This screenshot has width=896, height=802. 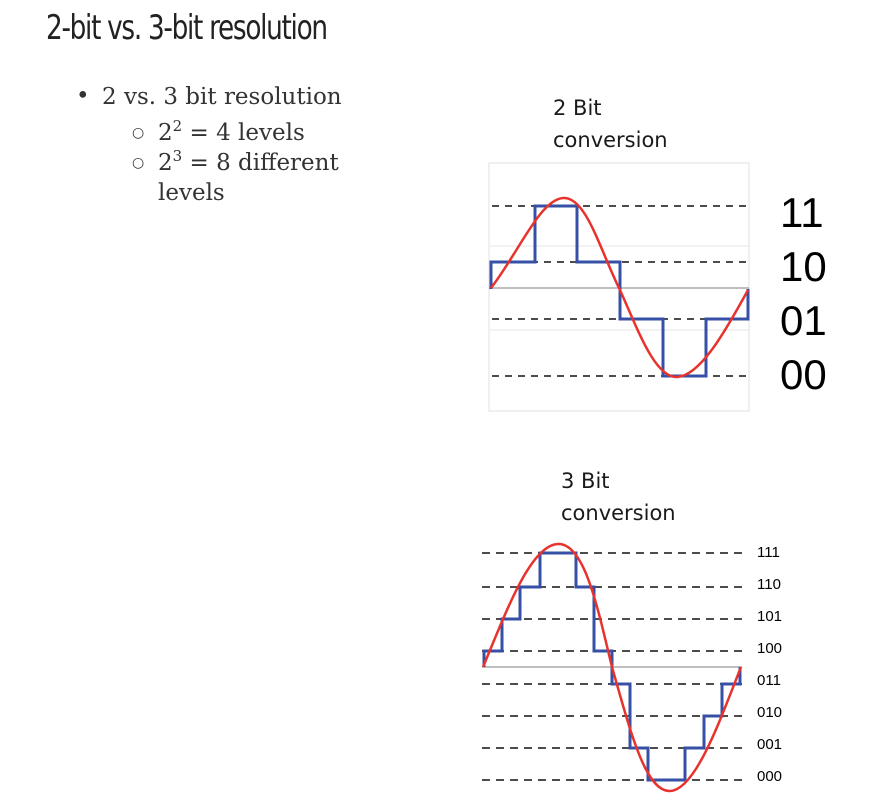 I want to click on bullet-sub-3bit: 23 = 8 different levels, so click(x=222, y=178).